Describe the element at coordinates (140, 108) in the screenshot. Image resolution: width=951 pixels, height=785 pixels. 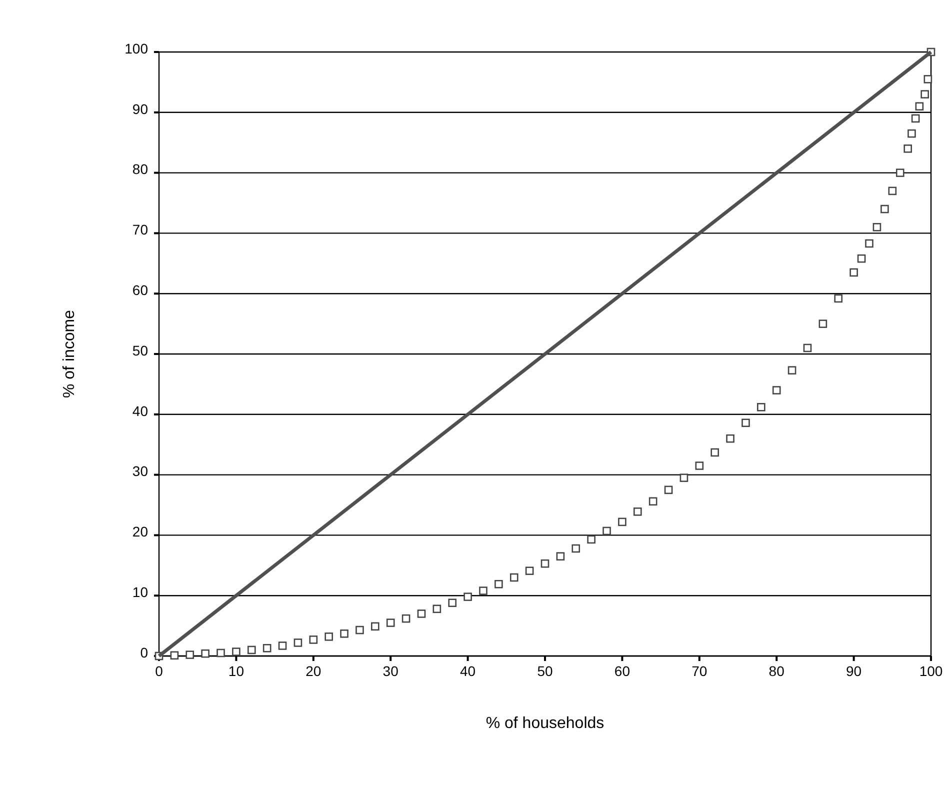
I see `y-tick-label: 90` at that location.